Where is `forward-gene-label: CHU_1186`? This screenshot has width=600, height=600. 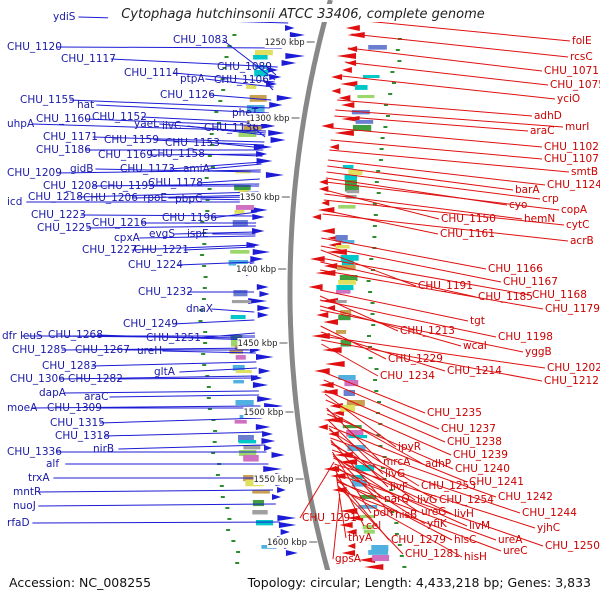 forward-gene-label: CHU_1186 is located at coordinates (63, 150).